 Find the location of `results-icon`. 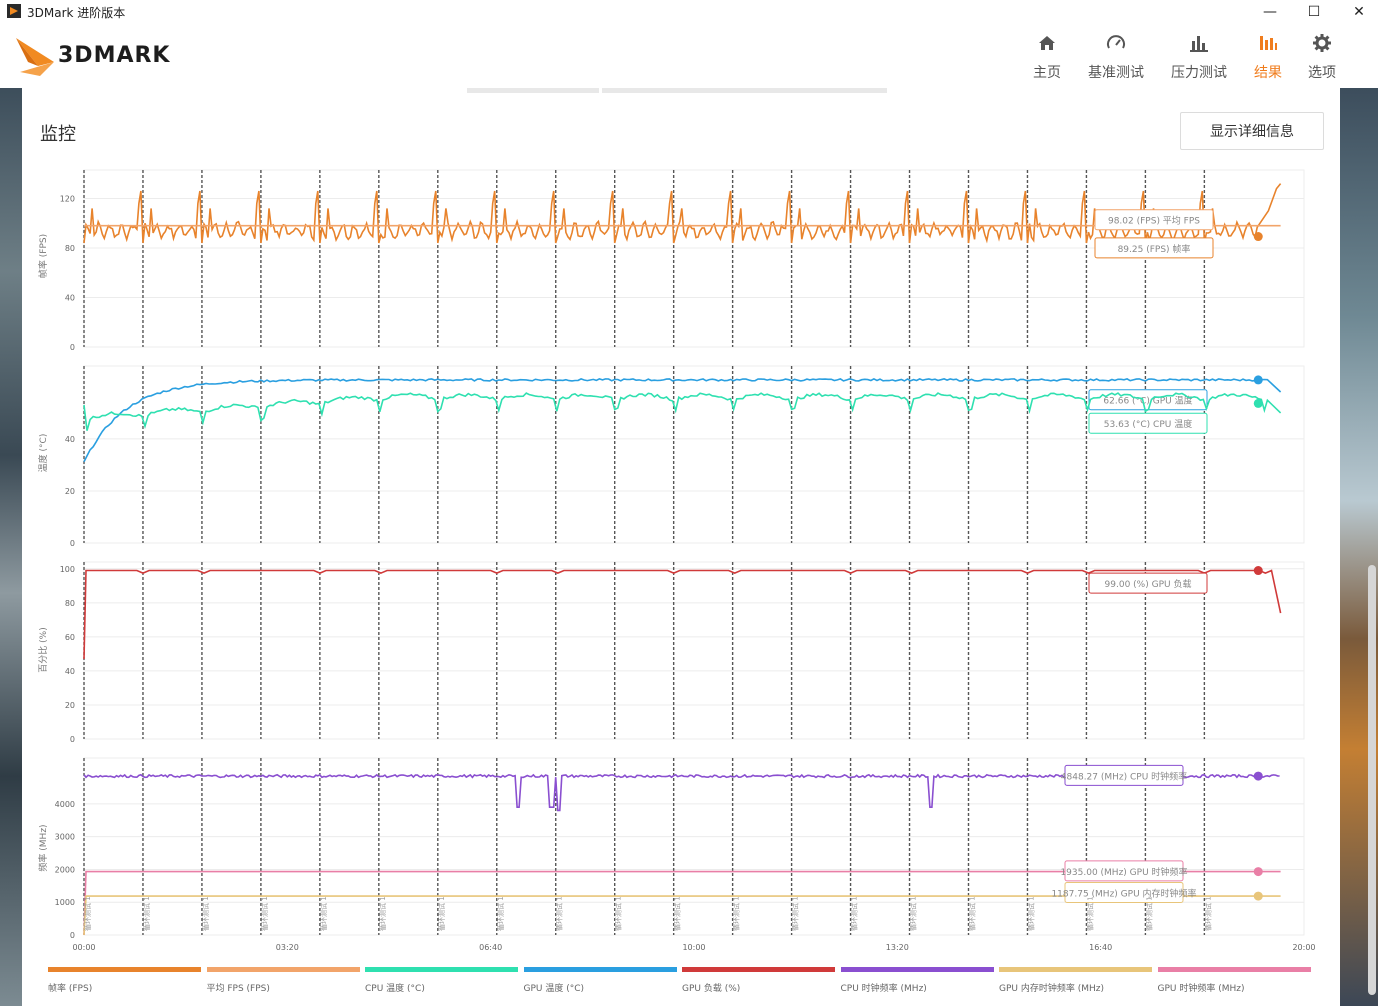

results-icon is located at coordinates (1268, 43).